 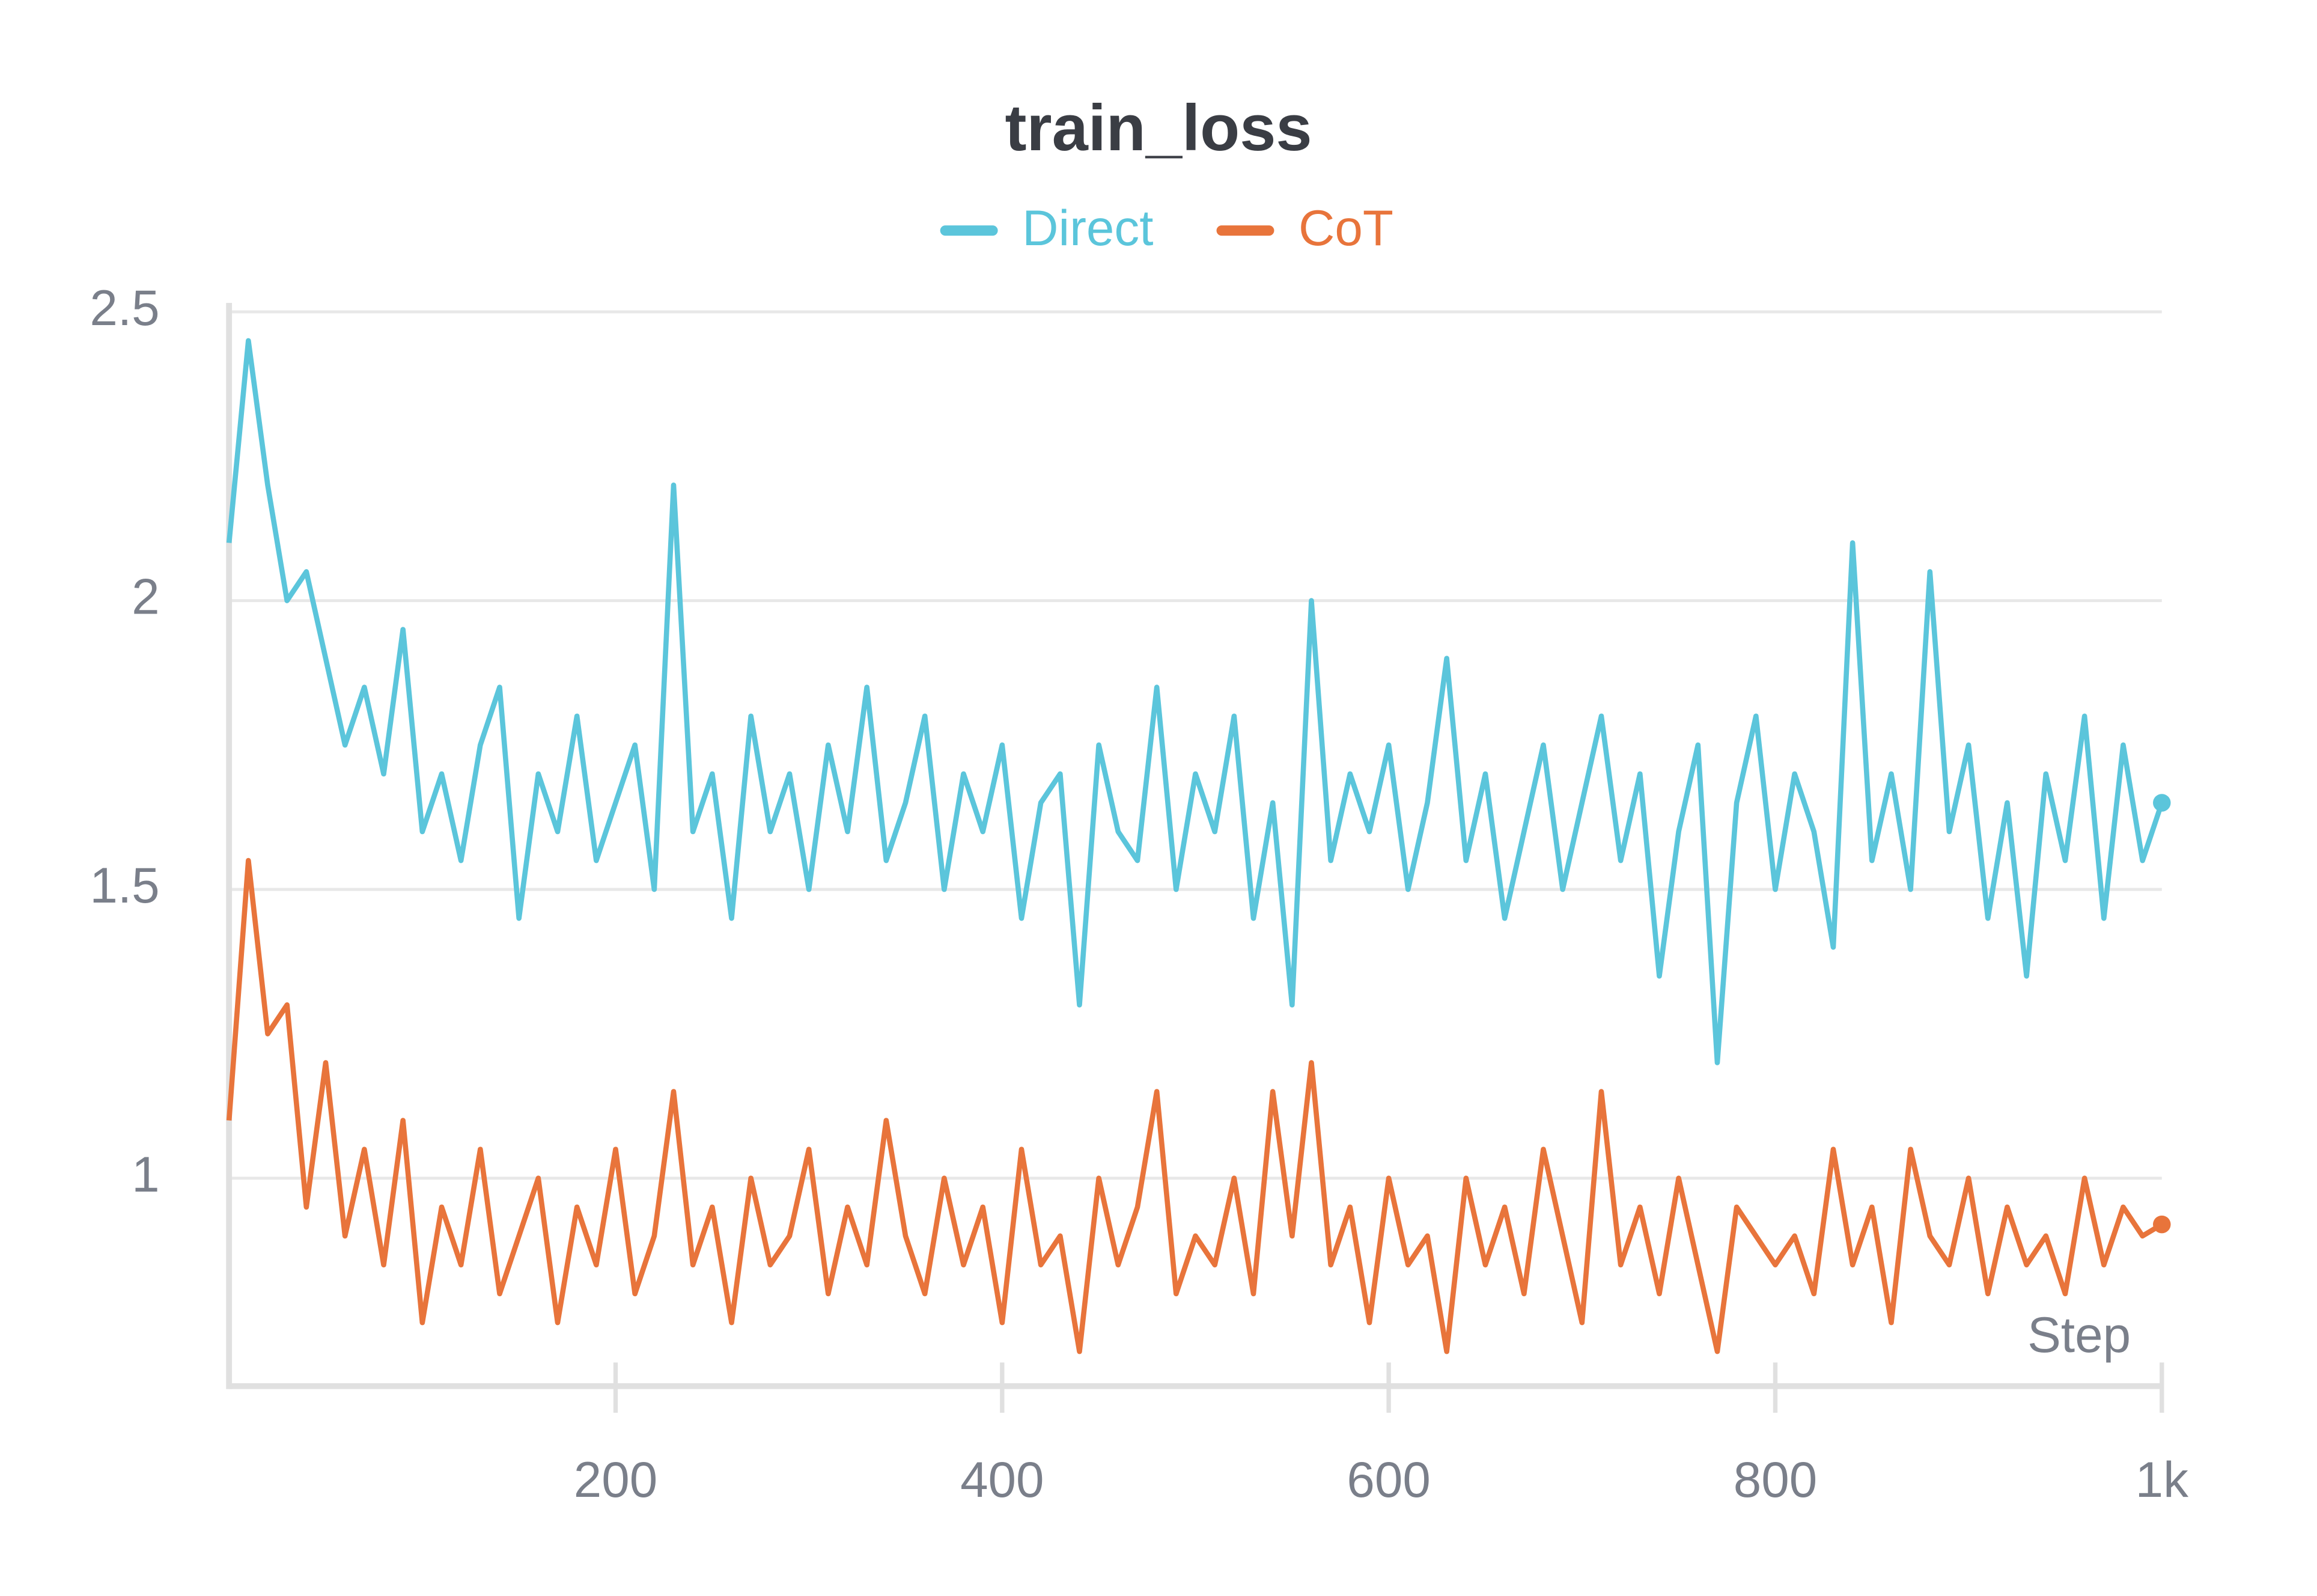 I want to click on x-tick-label: 800, so click(x=1776, y=1479).